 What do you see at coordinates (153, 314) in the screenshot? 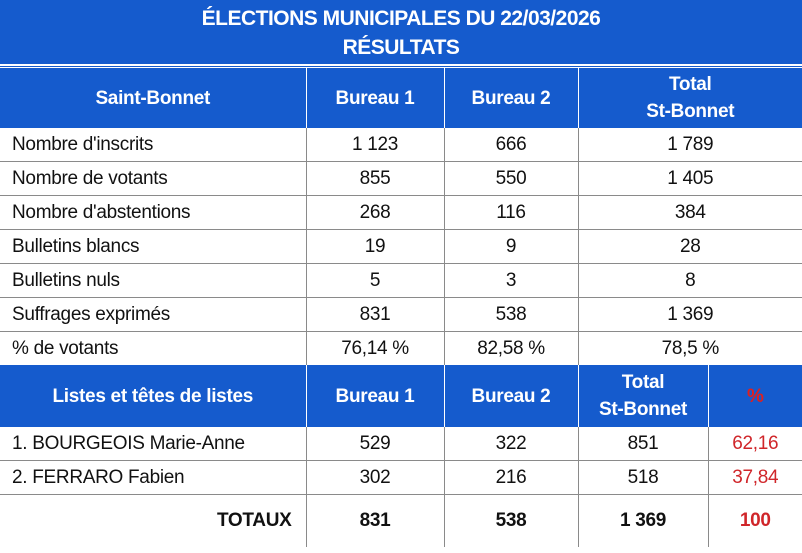
I see `row-label: Suffrages exprimés` at bounding box center [153, 314].